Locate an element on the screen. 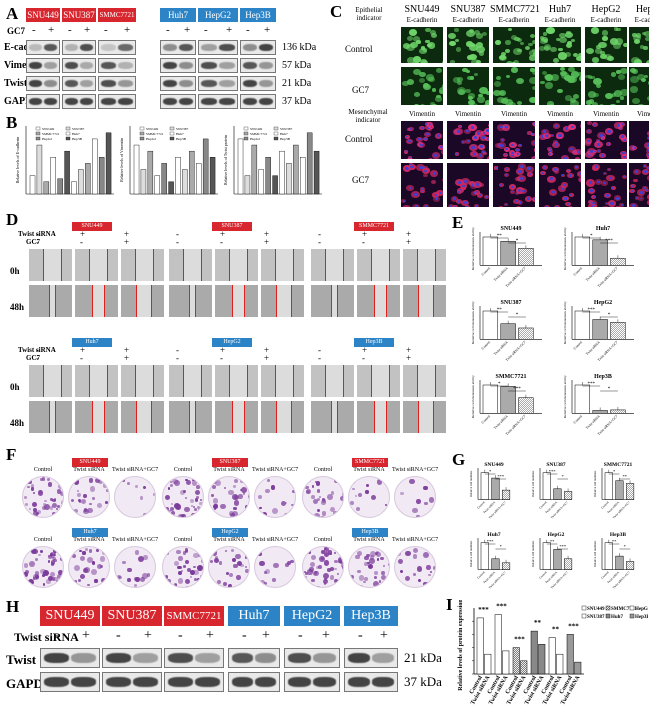  cell-line-header: Hep3B is located at coordinates (642, 9).